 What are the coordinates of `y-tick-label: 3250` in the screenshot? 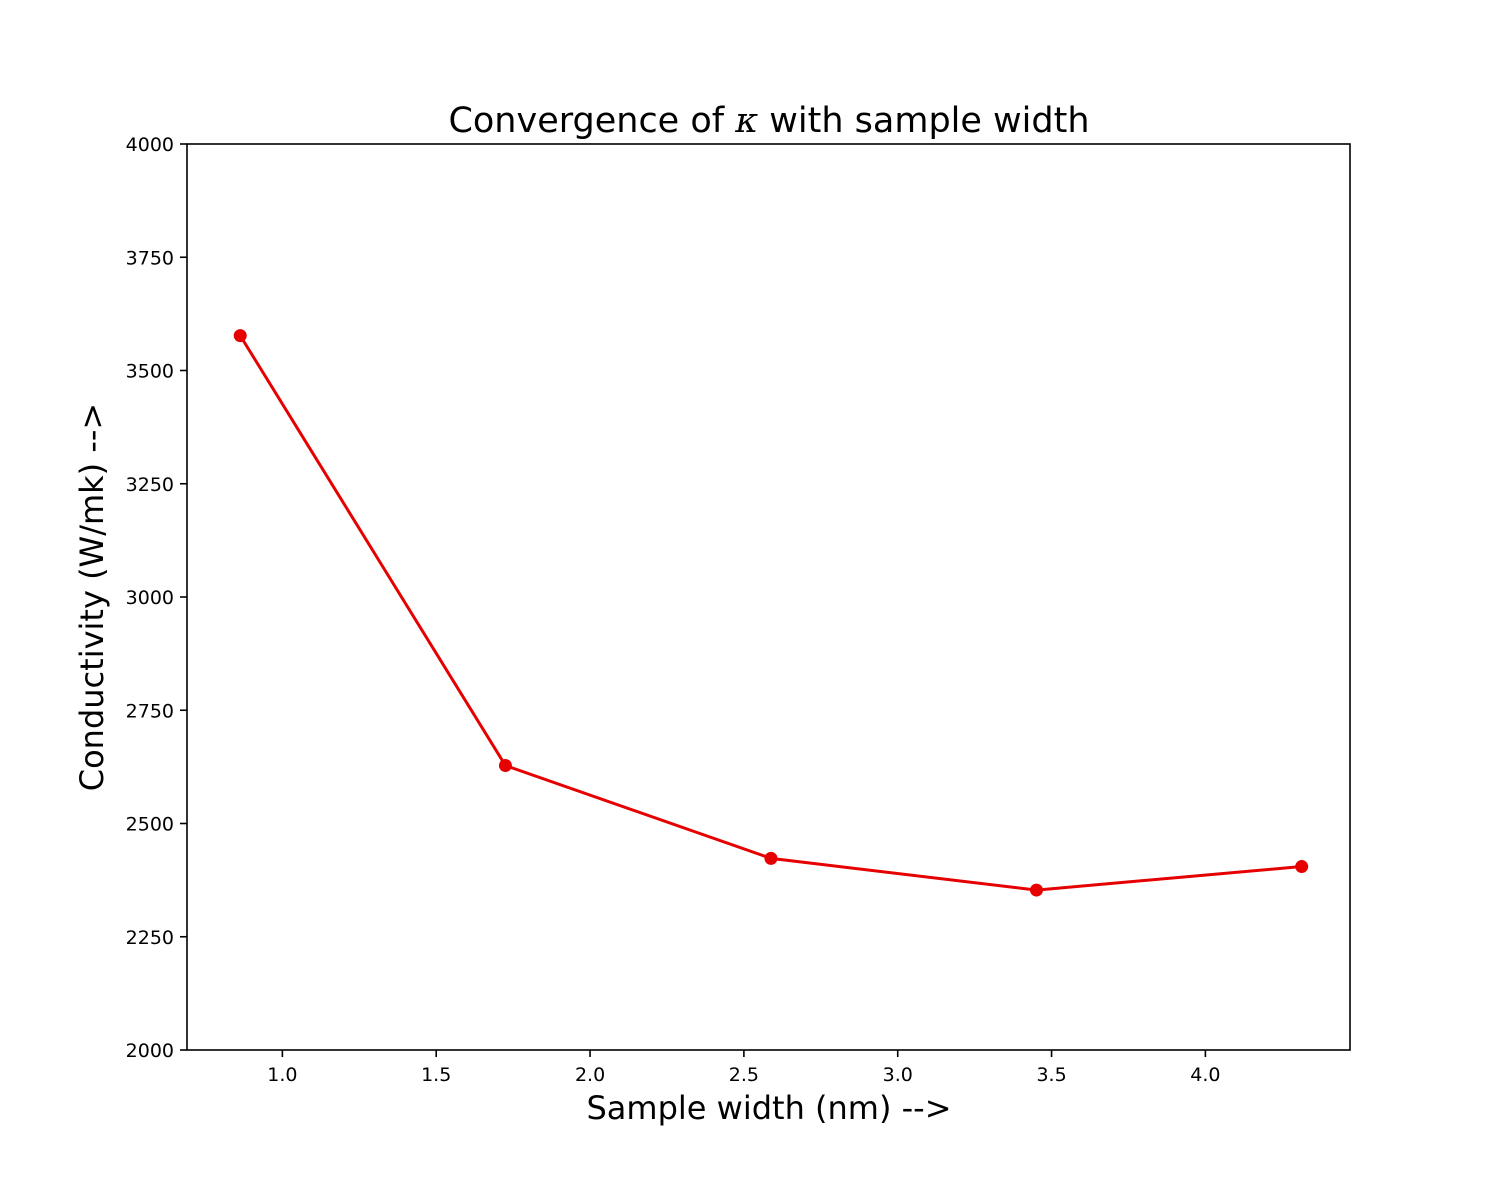 It's located at (150, 485).